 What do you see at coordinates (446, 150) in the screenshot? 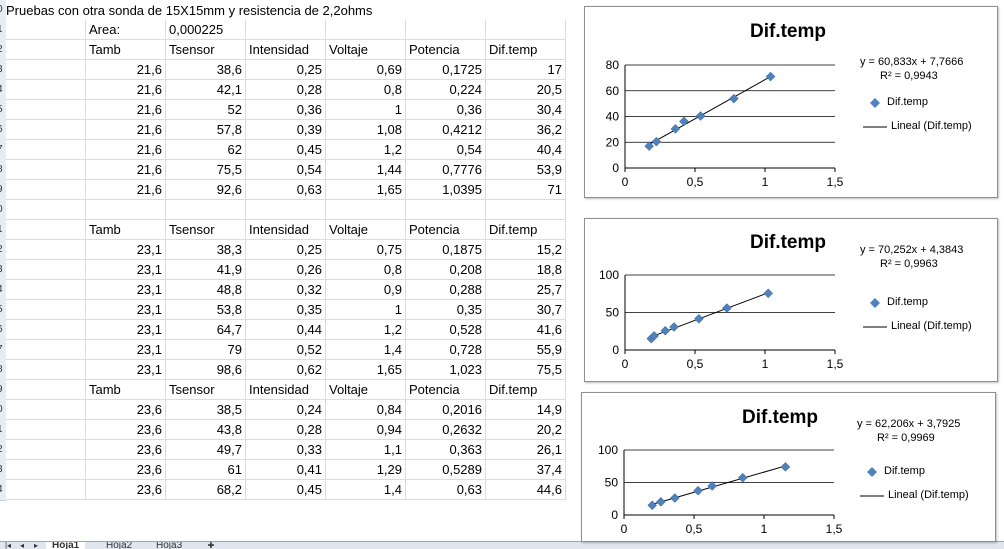
I see `table-cell: 0,54` at bounding box center [446, 150].